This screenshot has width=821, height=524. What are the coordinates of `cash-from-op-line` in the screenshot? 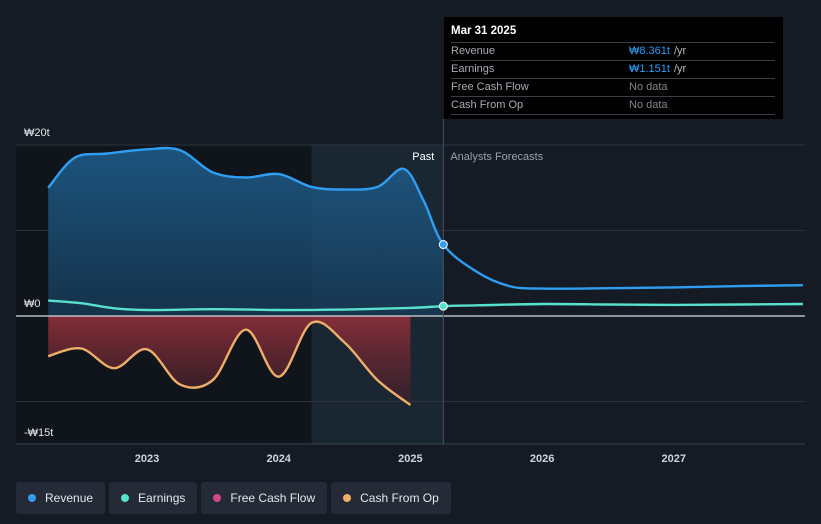 It's located at (229, 363).